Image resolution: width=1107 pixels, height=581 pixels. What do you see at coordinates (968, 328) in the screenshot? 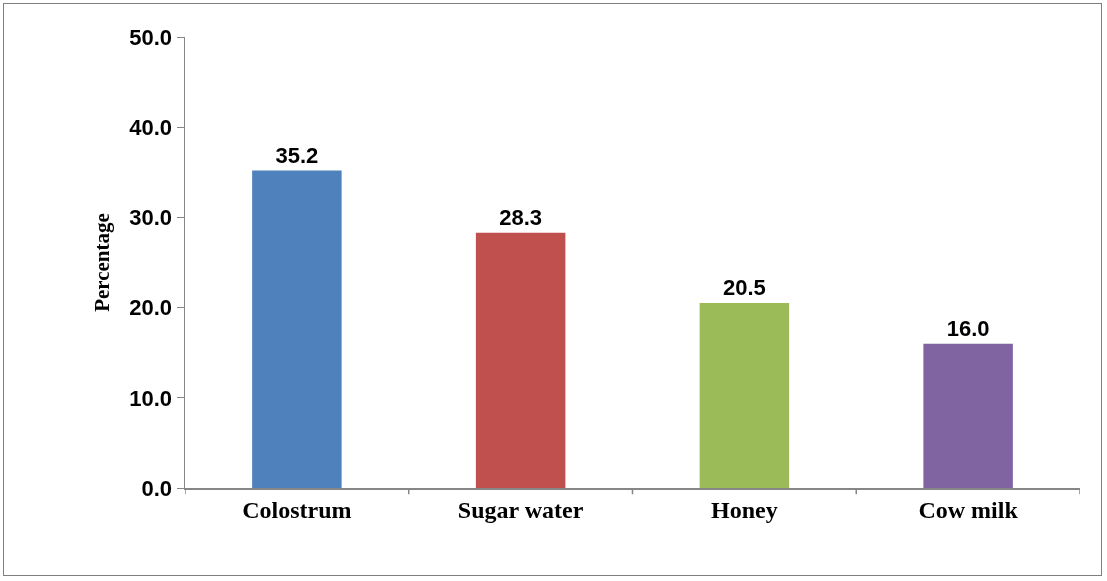
I see `data-label: 16.0` at bounding box center [968, 328].